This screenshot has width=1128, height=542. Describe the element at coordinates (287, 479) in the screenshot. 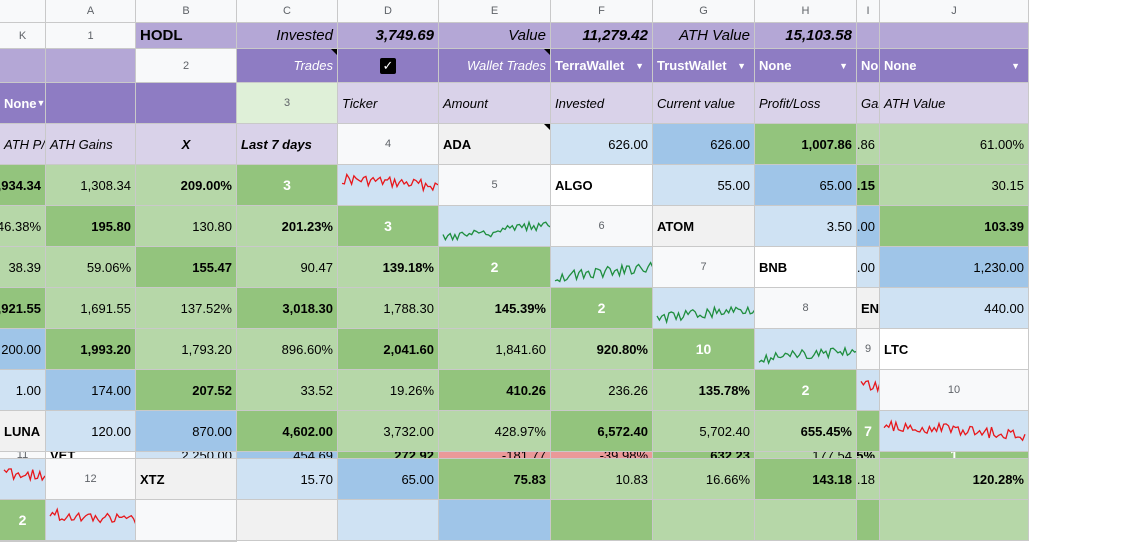

I see `amount-cell: 15.70` at that location.